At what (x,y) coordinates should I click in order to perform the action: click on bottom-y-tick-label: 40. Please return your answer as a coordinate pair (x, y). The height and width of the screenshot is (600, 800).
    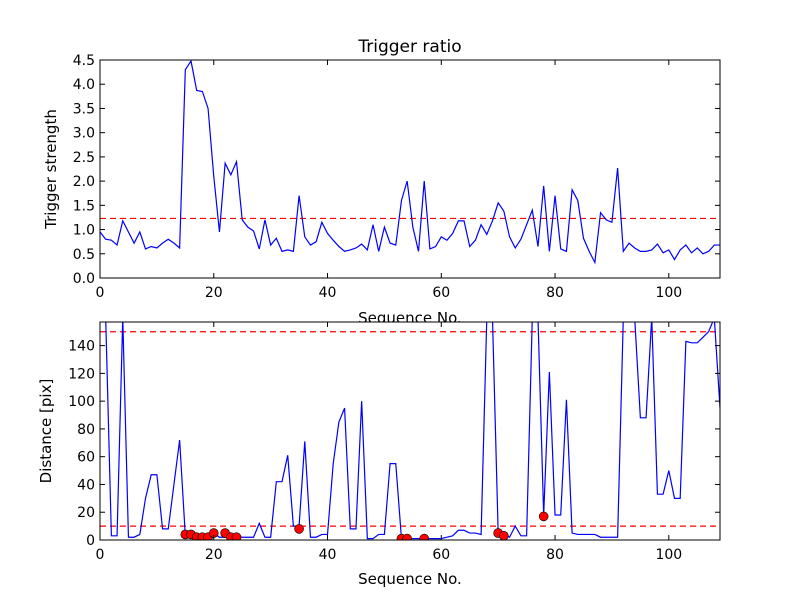
    Looking at the image, I should click on (86, 485).